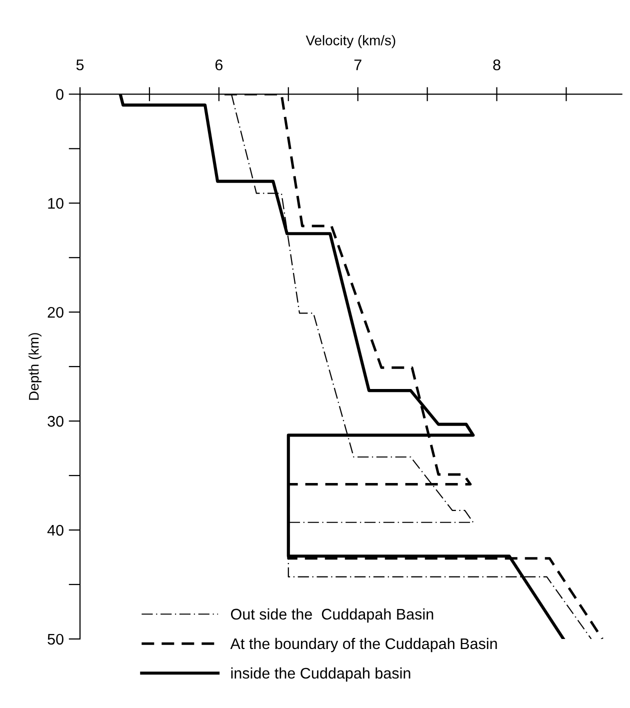 Image resolution: width=630 pixels, height=708 pixels. What do you see at coordinates (80, 65) in the screenshot?
I see `x-tick-label: 5` at bounding box center [80, 65].